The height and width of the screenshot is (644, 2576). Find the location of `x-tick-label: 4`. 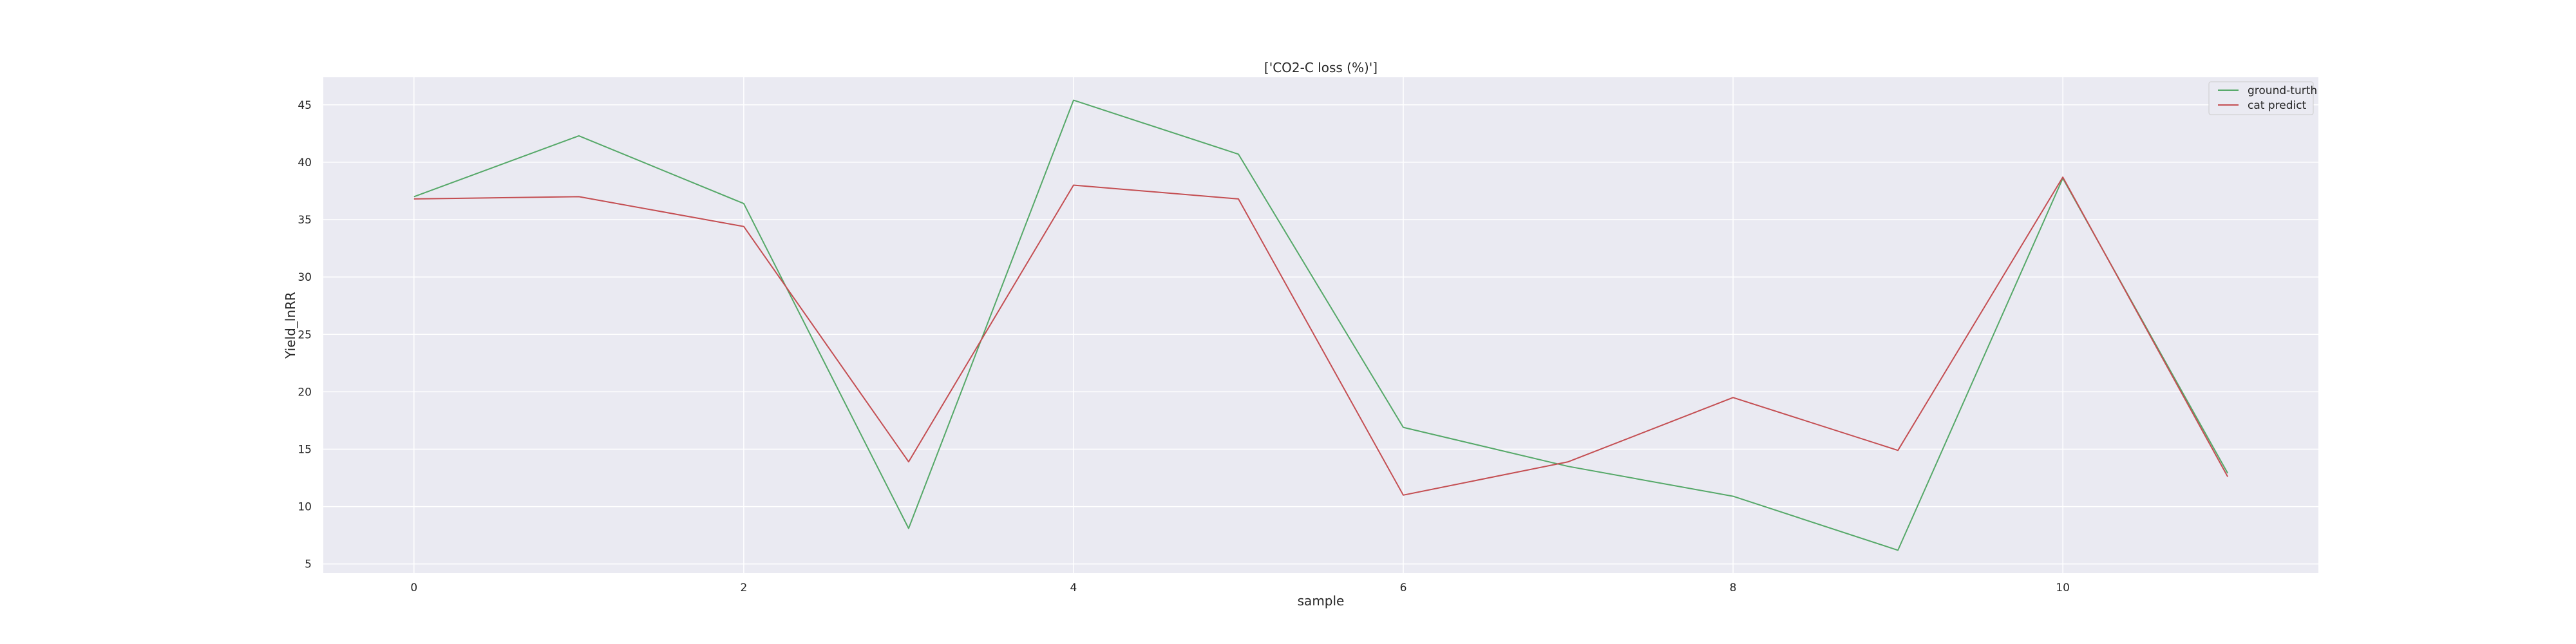

x-tick-label: 4 is located at coordinates (1073, 588).